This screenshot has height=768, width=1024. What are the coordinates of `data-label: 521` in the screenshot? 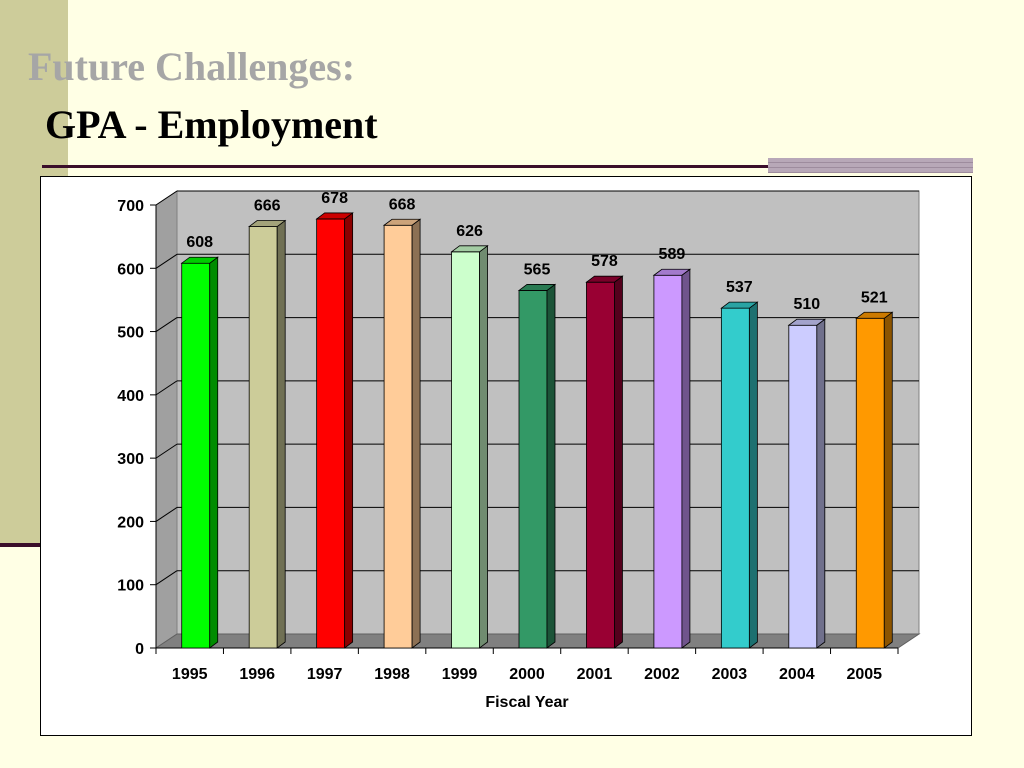 It's located at (874, 297).